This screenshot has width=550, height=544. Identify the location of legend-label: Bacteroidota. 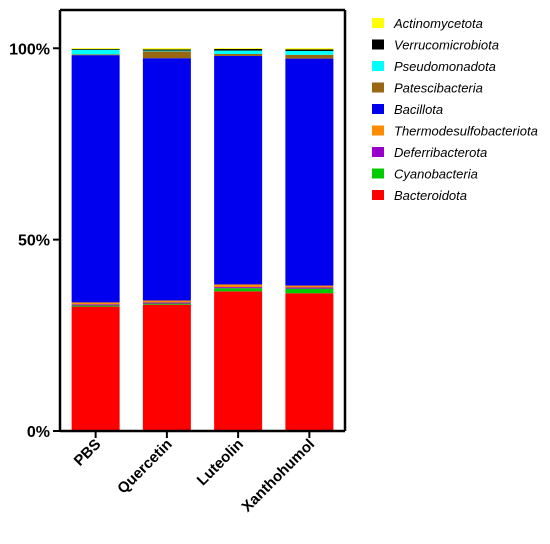
(430, 195).